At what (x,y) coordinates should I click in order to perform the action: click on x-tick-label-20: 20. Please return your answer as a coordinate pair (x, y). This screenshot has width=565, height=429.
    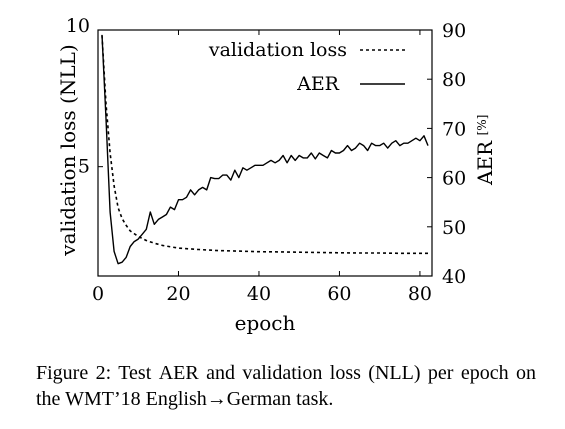
    Looking at the image, I should click on (178, 294).